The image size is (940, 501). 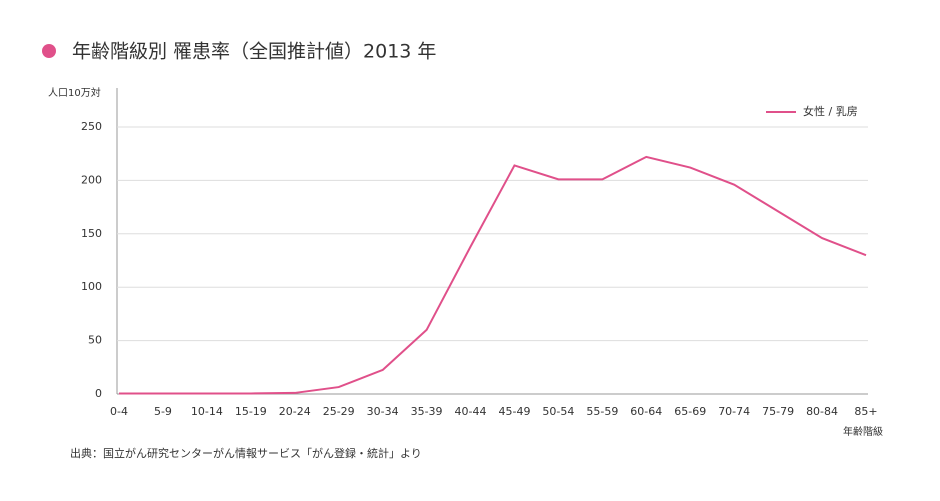 I want to click on x-tick-label: 5-9, so click(x=163, y=411).